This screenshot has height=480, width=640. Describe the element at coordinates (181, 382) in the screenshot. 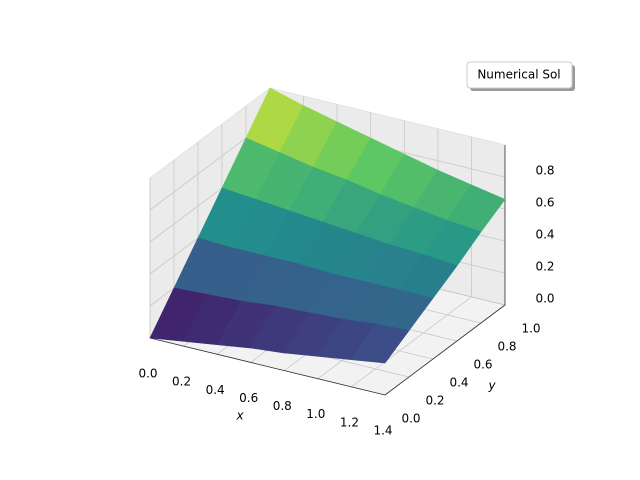

I see `x-tick-label: 0.2` at that location.